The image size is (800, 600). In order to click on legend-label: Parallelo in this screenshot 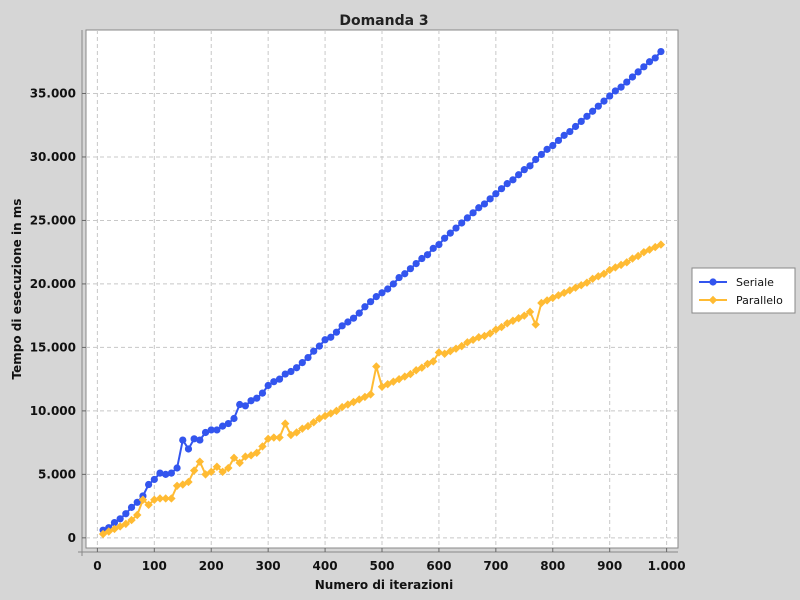, I will do `click(759, 300)`.